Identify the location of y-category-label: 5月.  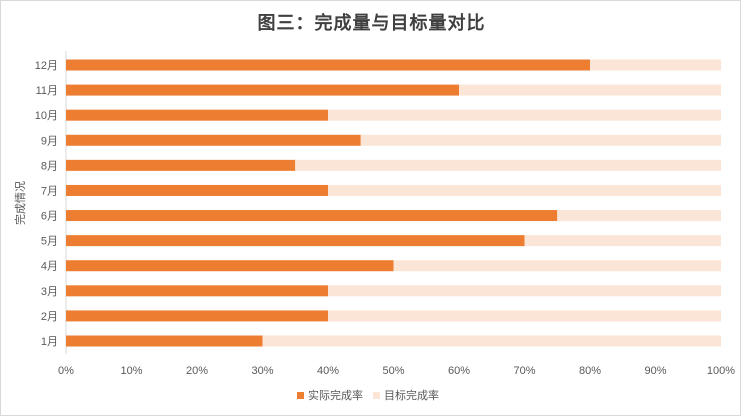
(49, 242).